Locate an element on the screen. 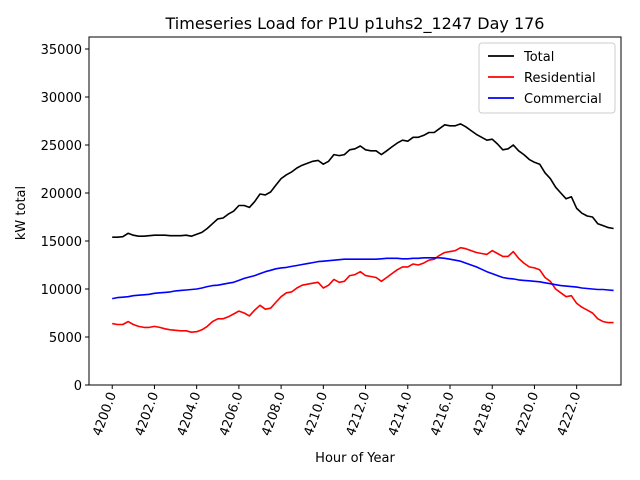  y-tick-label: 20000 is located at coordinates (61, 194).